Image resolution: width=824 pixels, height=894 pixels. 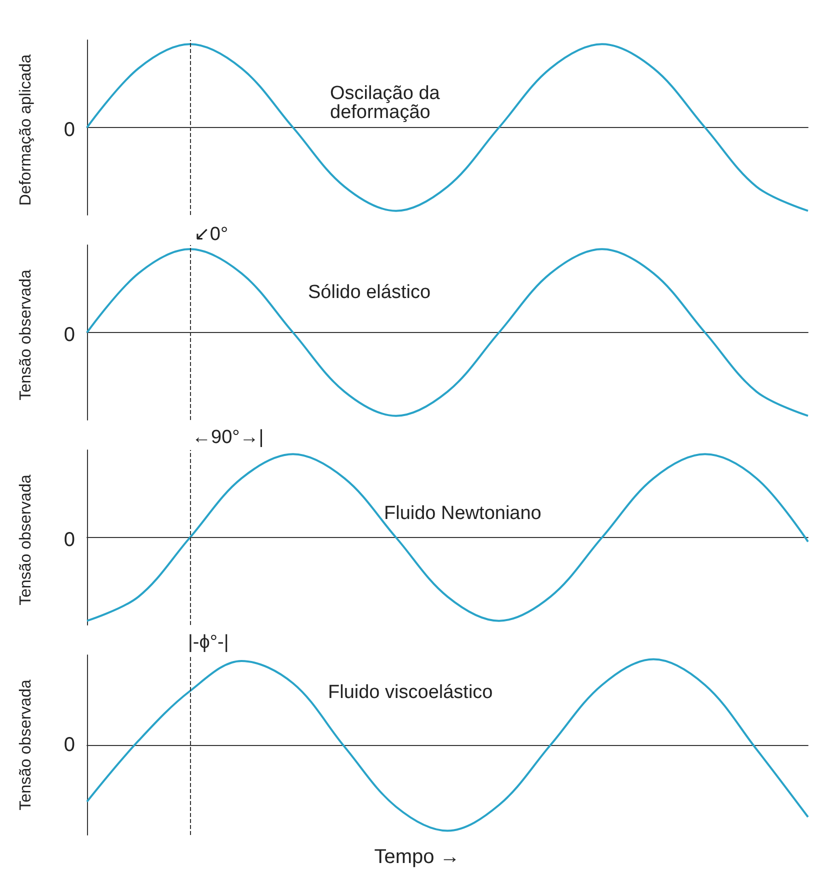 What do you see at coordinates (208, 642) in the screenshot?
I see `text: |-ϕ°-|` at bounding box center [208, 642].